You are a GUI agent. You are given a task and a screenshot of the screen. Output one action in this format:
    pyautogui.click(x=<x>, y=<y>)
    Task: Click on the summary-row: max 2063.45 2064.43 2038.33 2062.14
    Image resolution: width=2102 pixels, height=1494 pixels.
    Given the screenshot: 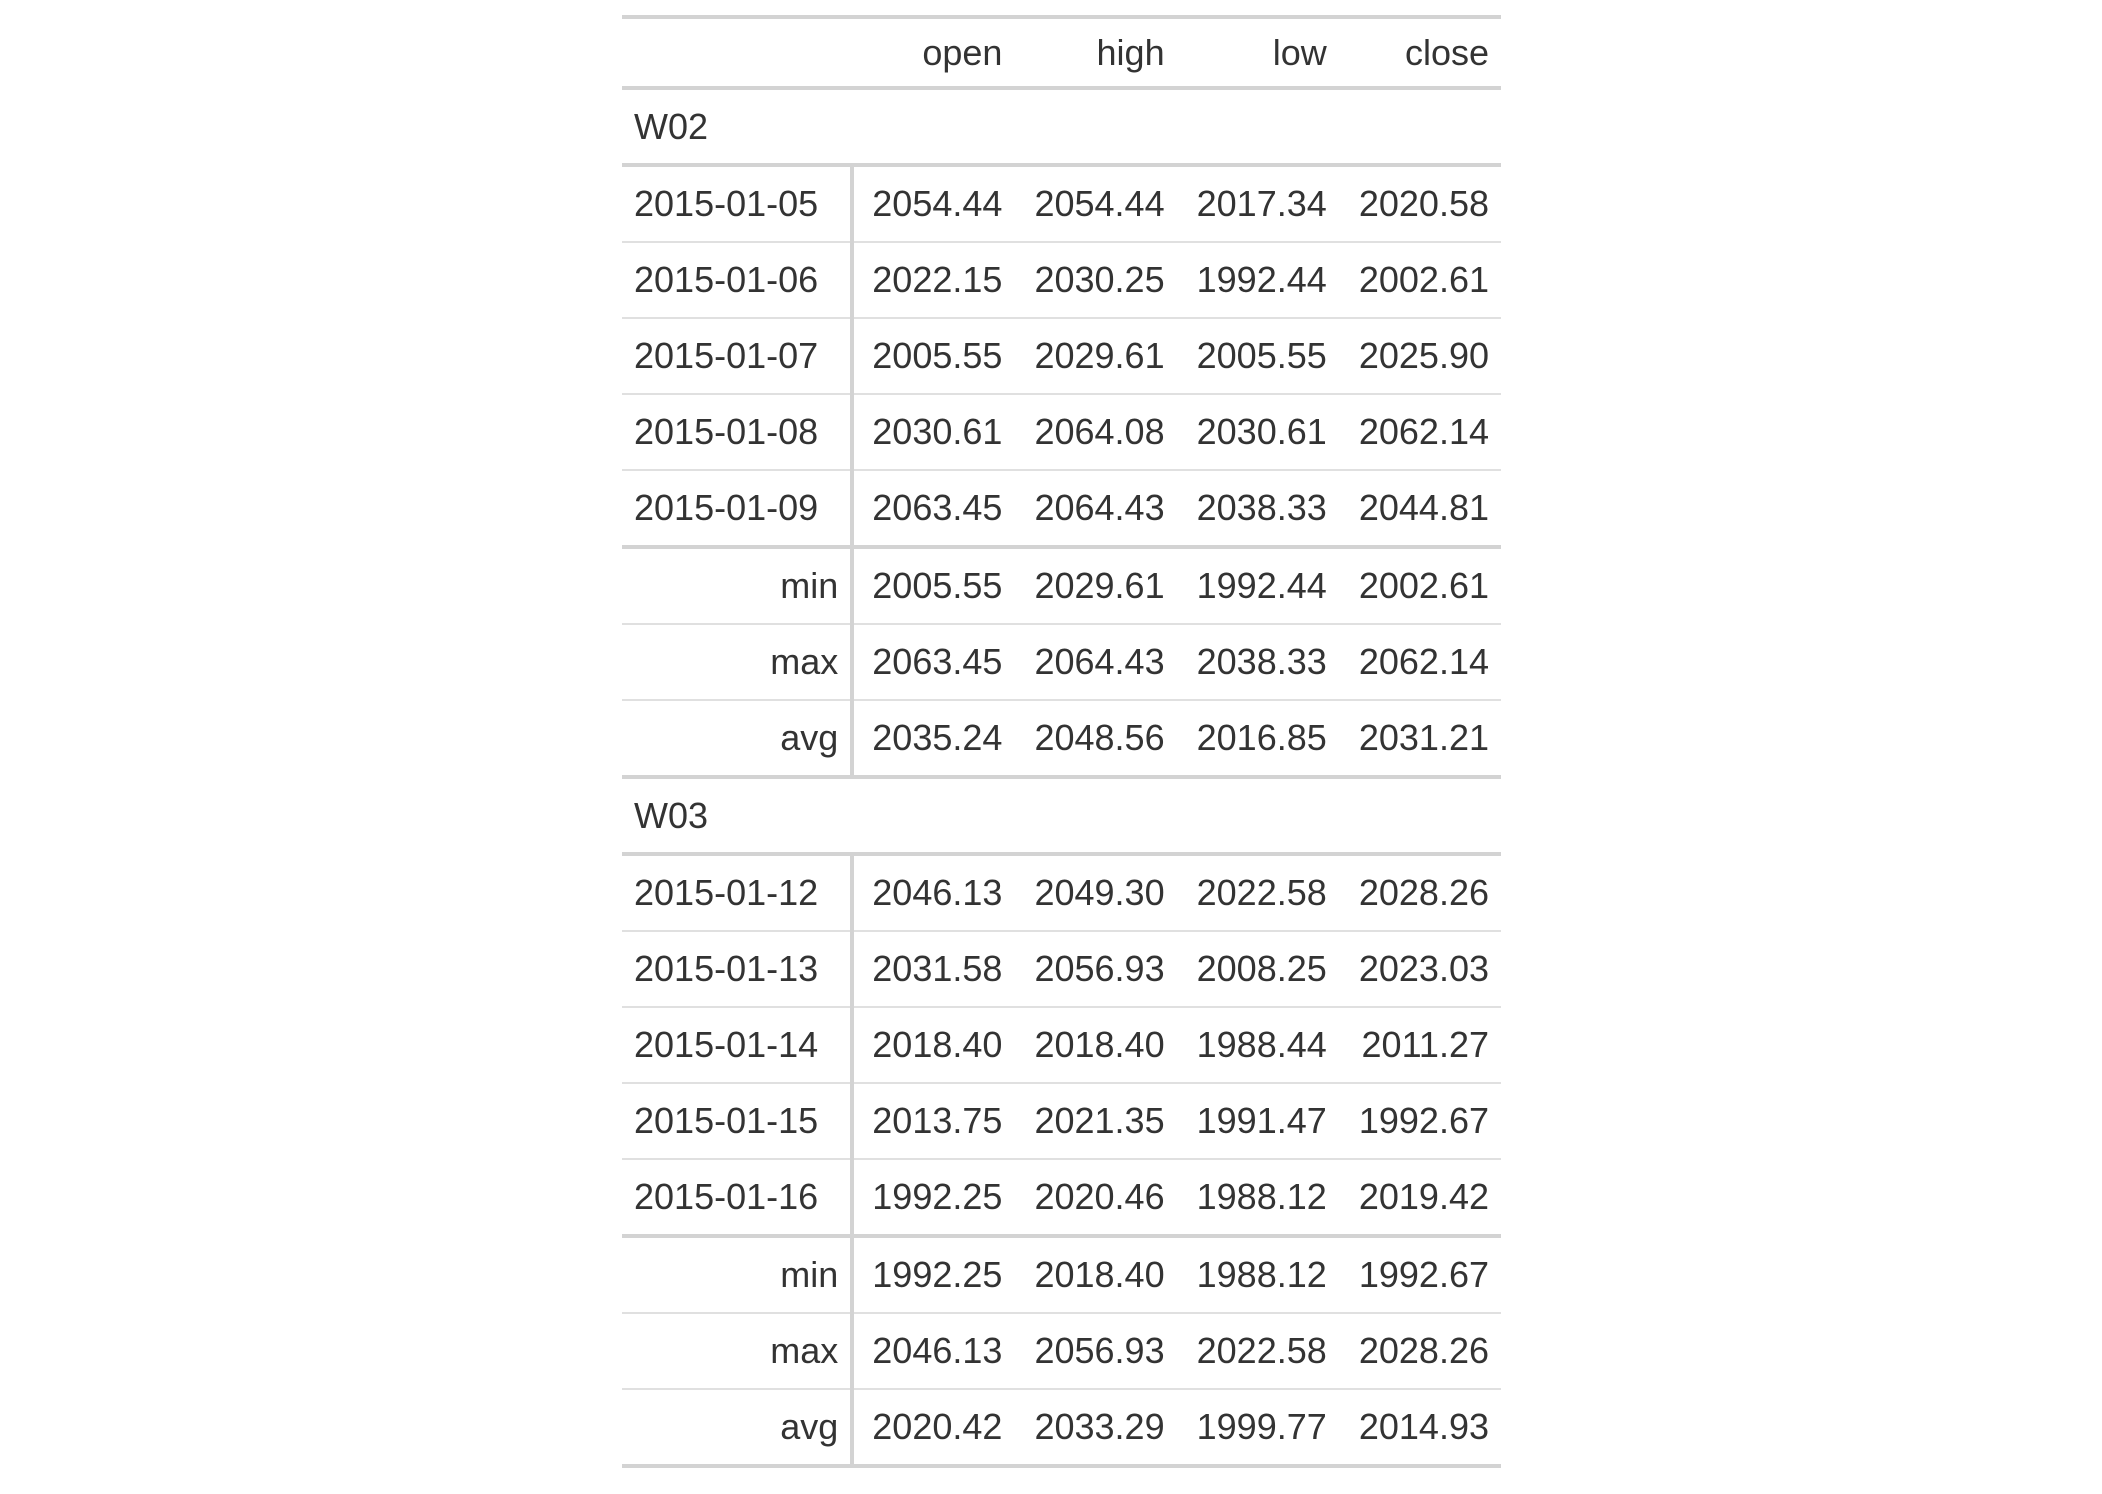 What is the action you would take?
    pyautogui.click(x=1061, y=662)
    